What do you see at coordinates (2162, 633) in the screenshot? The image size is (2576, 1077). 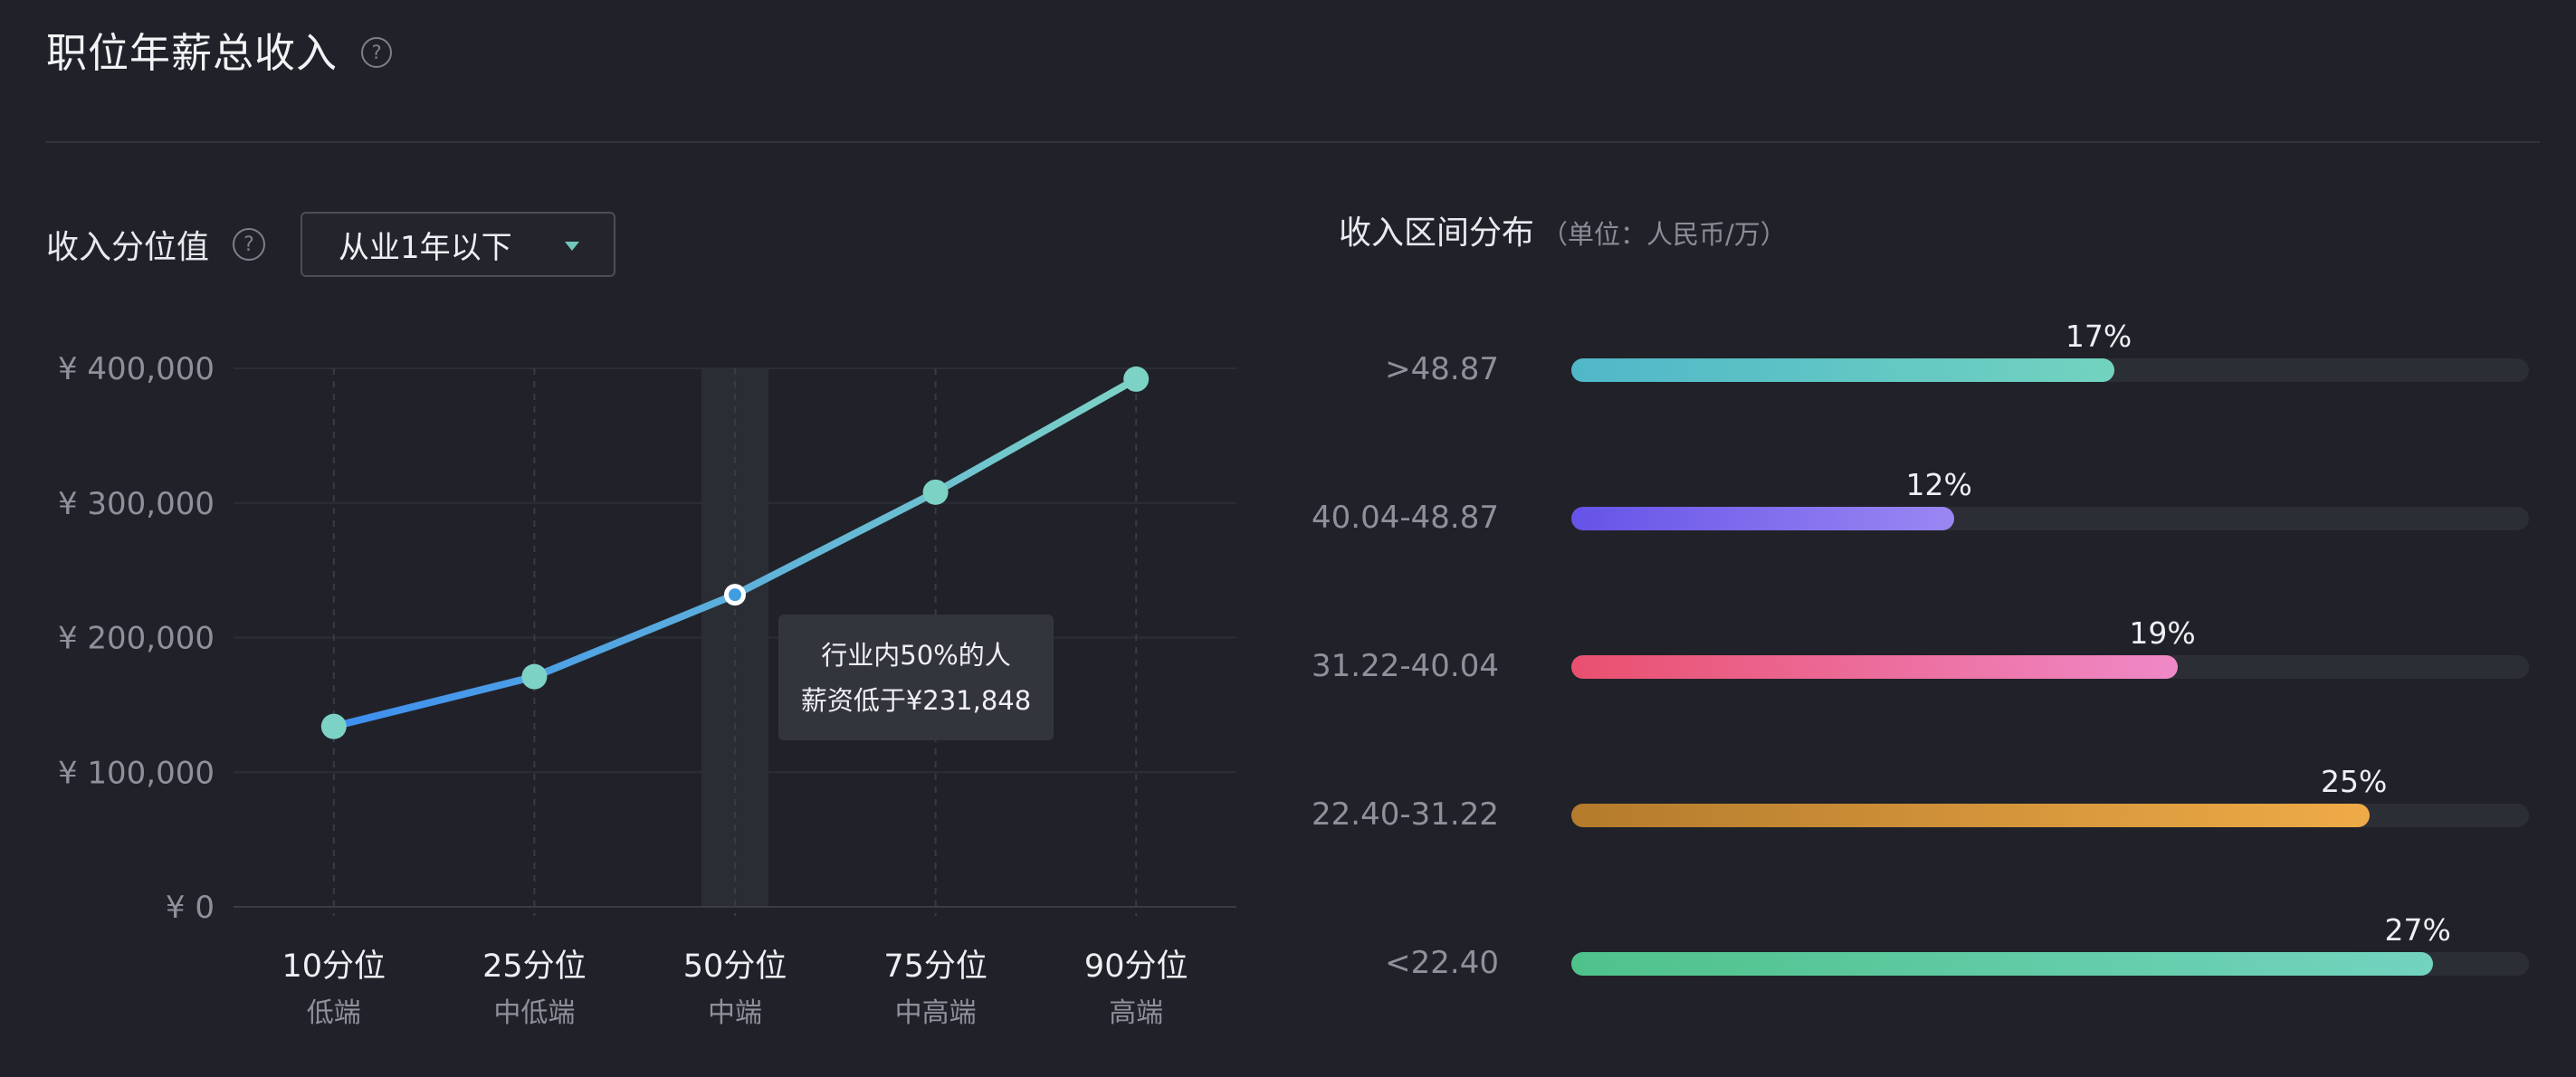 I see `bar-percent-label: 19%` at bounding box center [2162, 633].